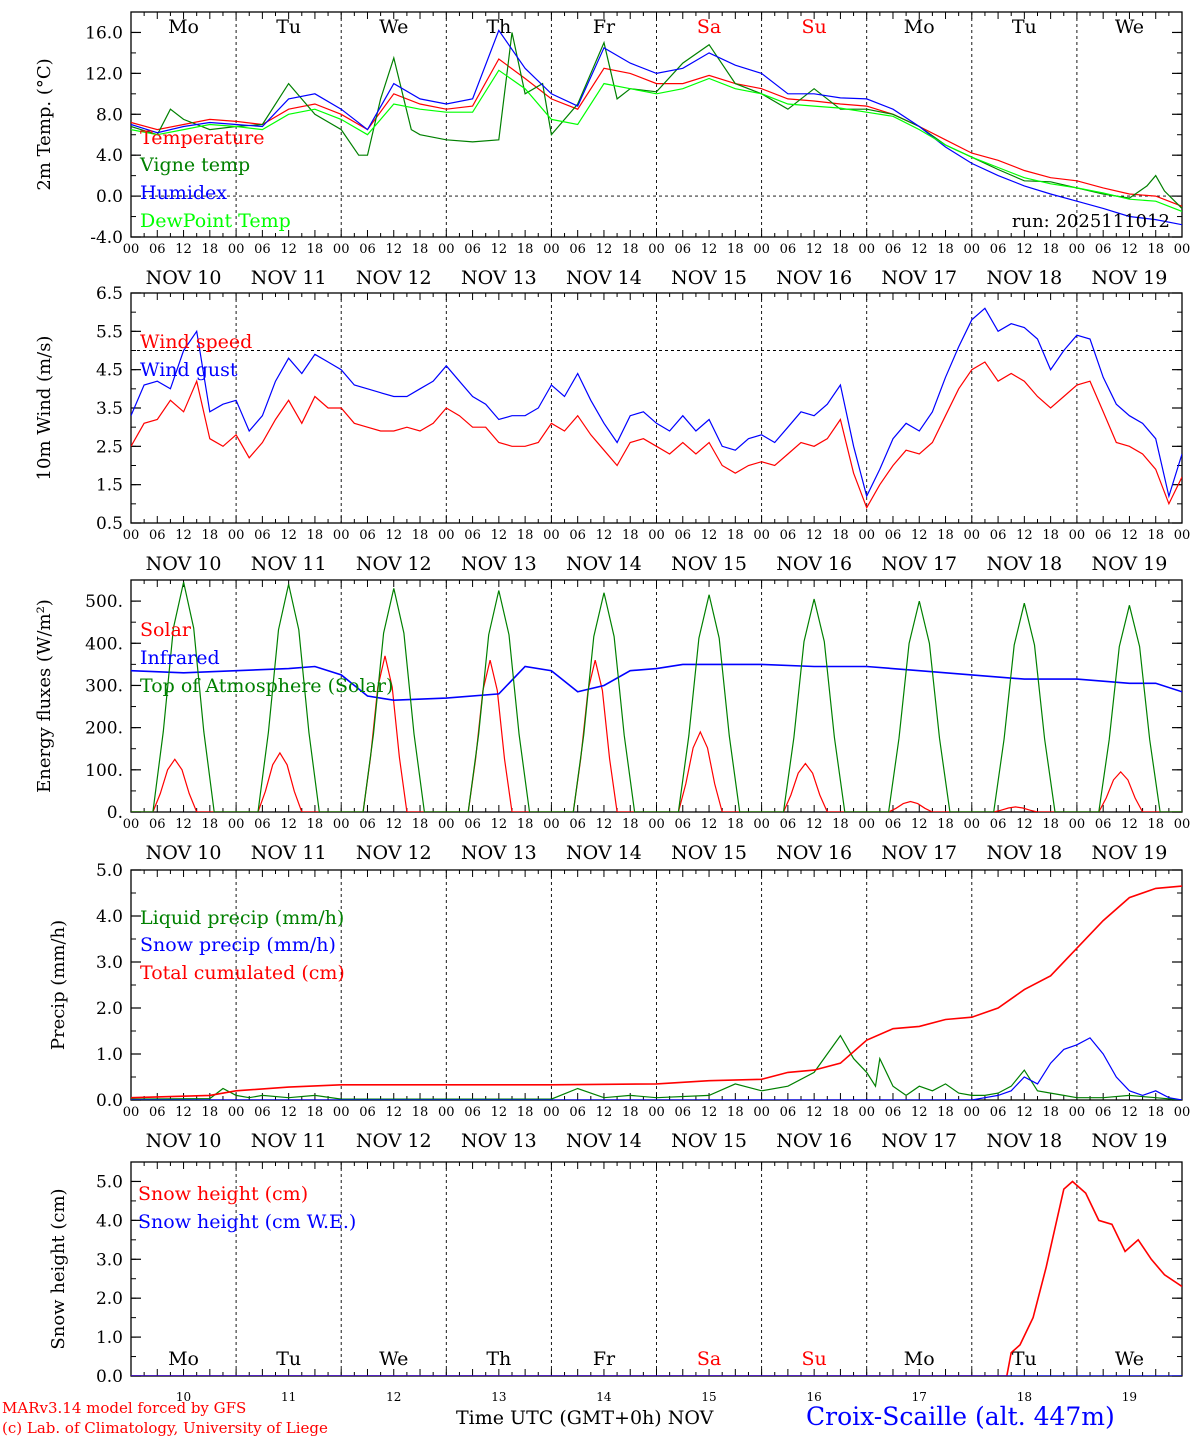  What do you see at coordinates (656, 992) in the screenshot?
I see `series-line-total-cumulated-cm-` at bounding box center [656, 992].